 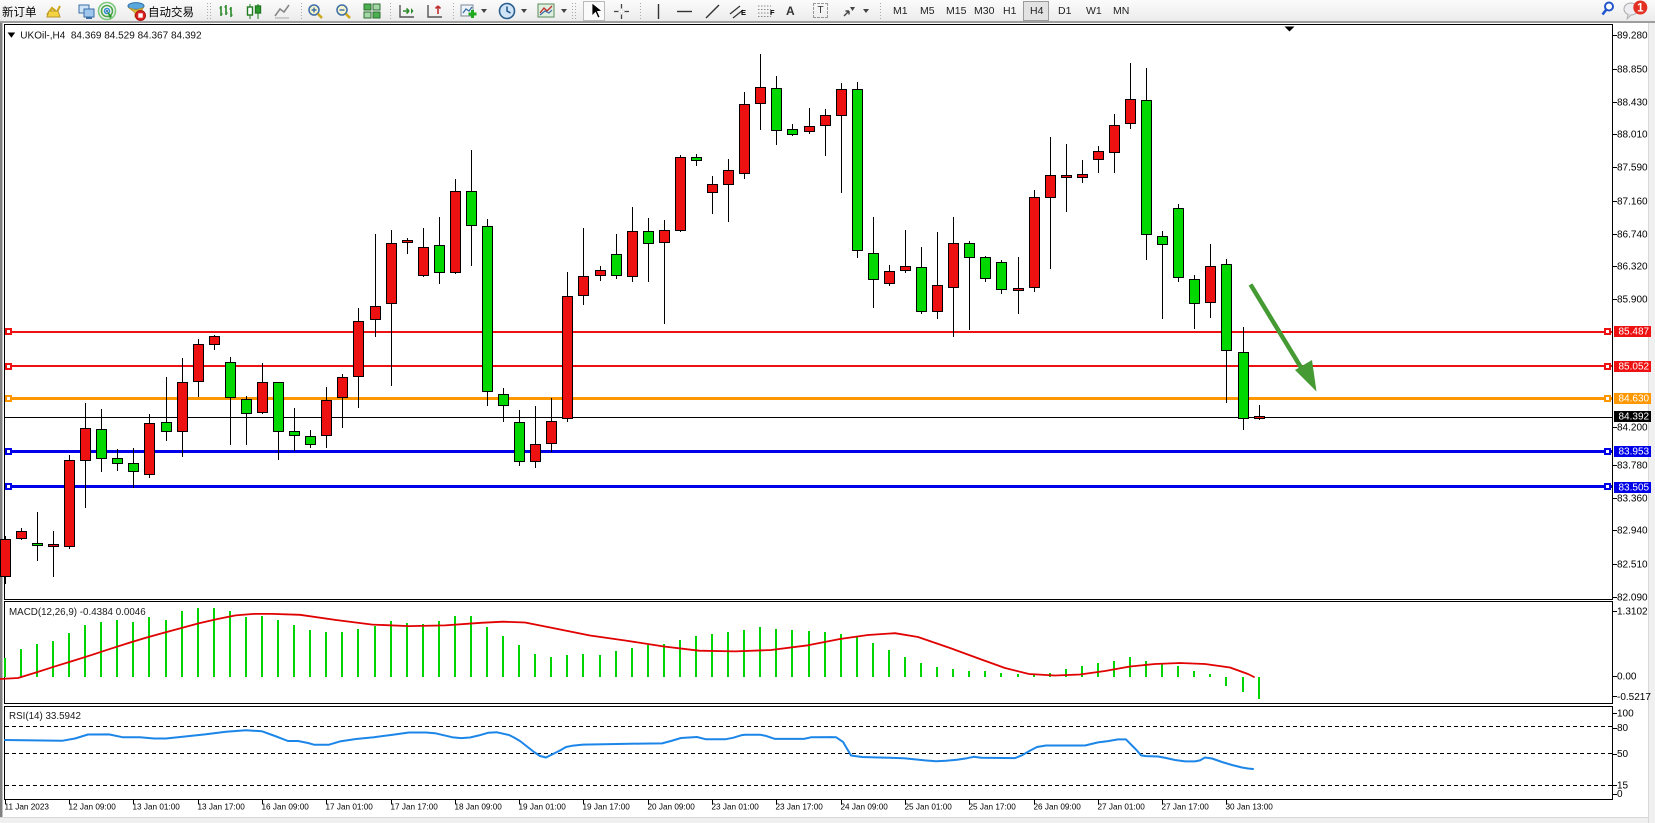 What do you see at coordinates (929, 807) in the screenshot?
I see `svg-text: 25 Jan 01:00` at bounding box center [929, 807].